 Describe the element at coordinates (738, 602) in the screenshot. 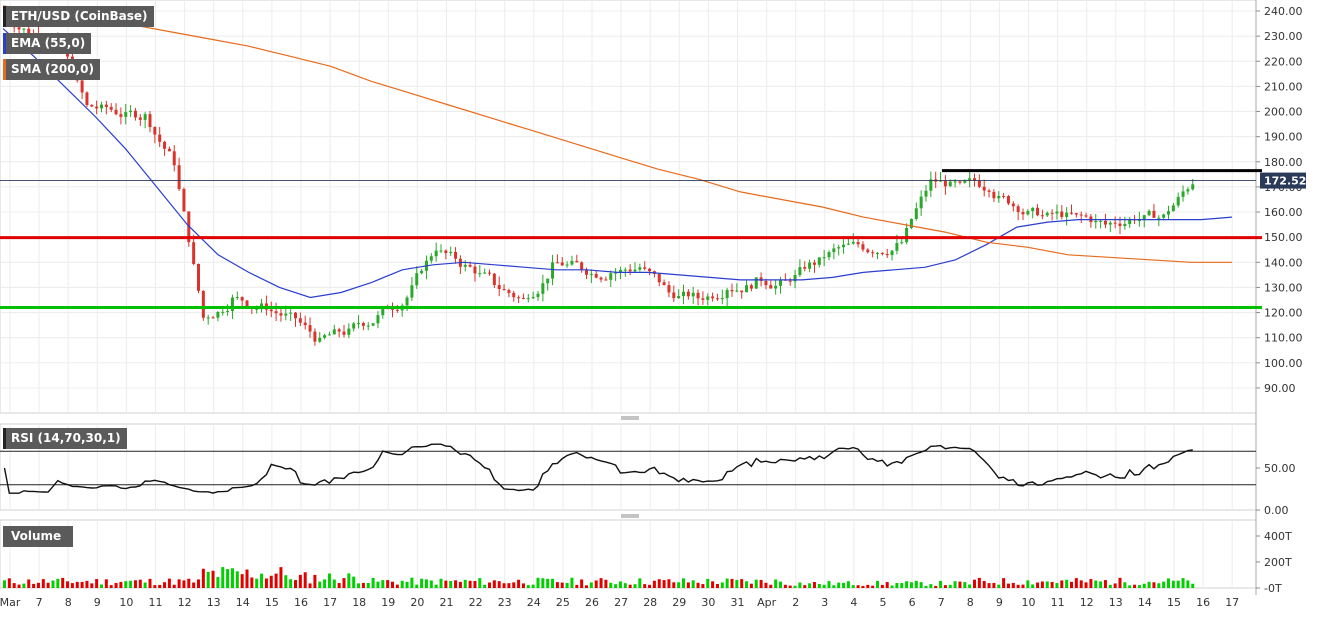

I see `x-tick-label: 31` at that location.